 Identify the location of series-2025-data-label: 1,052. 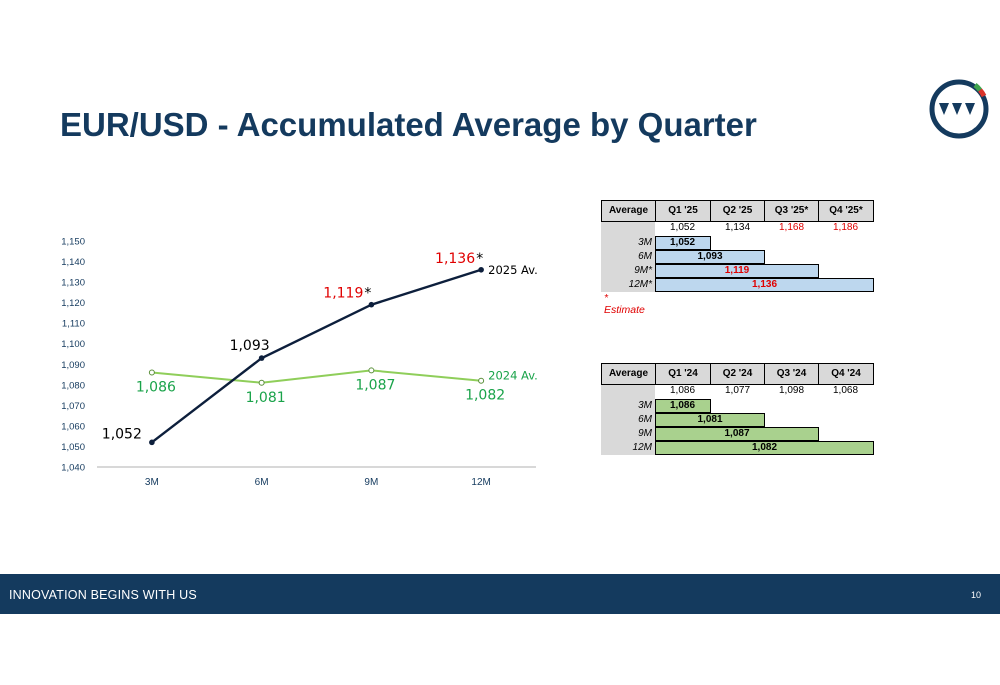
(122, 434).